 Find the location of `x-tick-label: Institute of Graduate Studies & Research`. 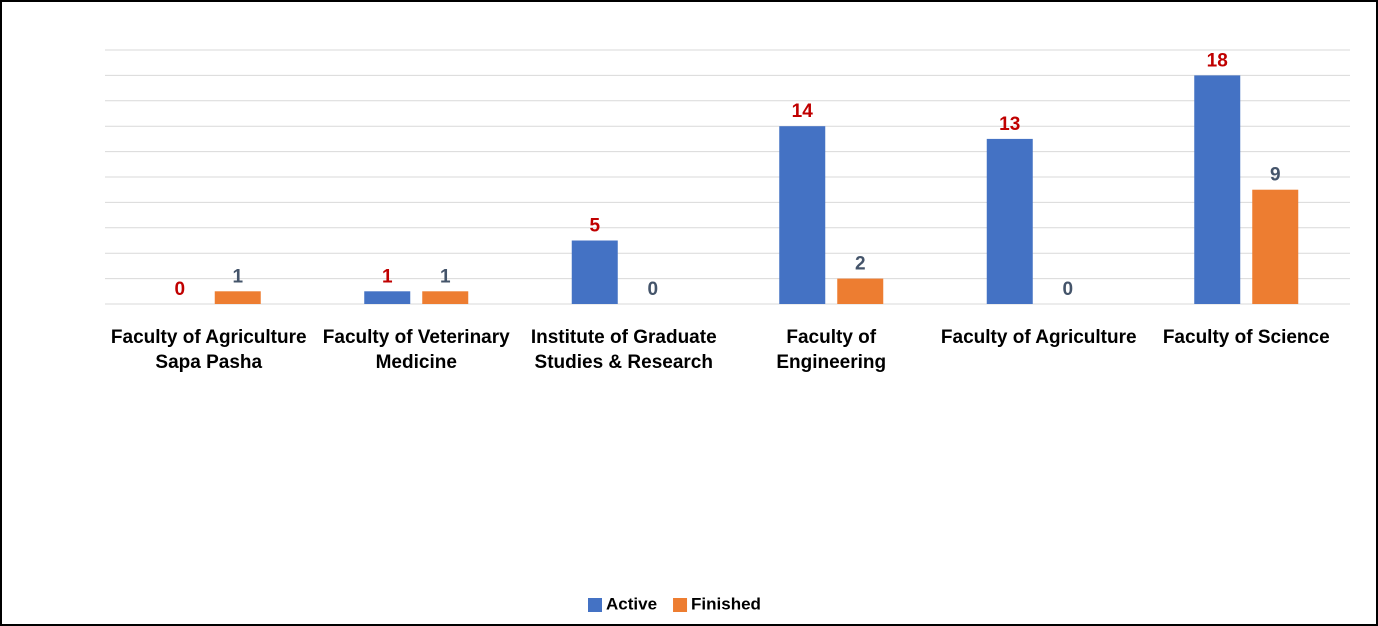

x-tick-label: Institute of Graduate Studies & Research is located at coordinates (623, 350).